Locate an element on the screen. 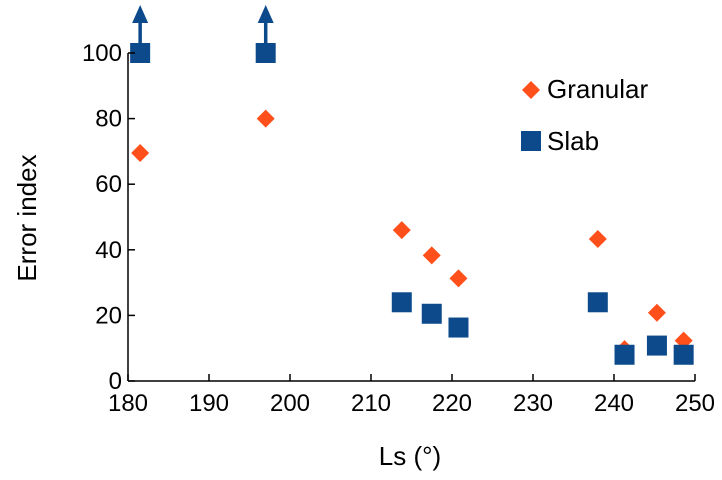 The width and height of the screenshot is (722, 480). y-axis-title: Error index is located at coordinates (27, 217).